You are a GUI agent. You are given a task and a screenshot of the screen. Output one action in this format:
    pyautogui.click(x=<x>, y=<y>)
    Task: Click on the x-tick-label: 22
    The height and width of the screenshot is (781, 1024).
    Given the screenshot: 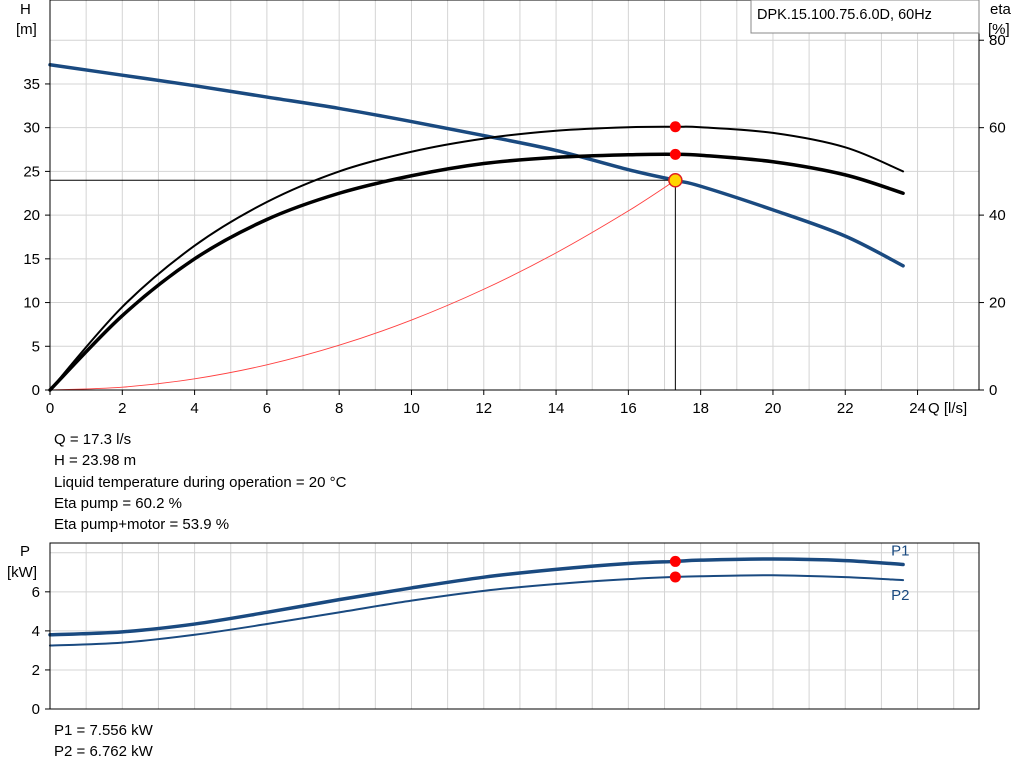 What is the action you would take?
    pyautogui.click(x=845, y=408)
    